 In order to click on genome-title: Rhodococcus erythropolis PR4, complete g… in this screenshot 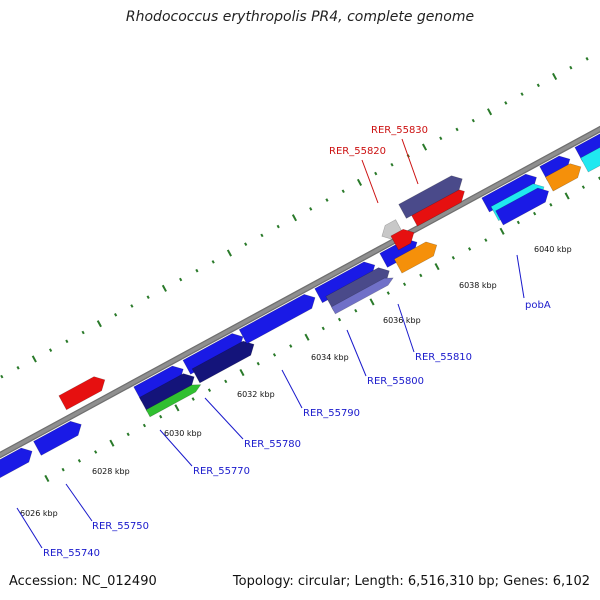, I will do `click(300, 17)`.